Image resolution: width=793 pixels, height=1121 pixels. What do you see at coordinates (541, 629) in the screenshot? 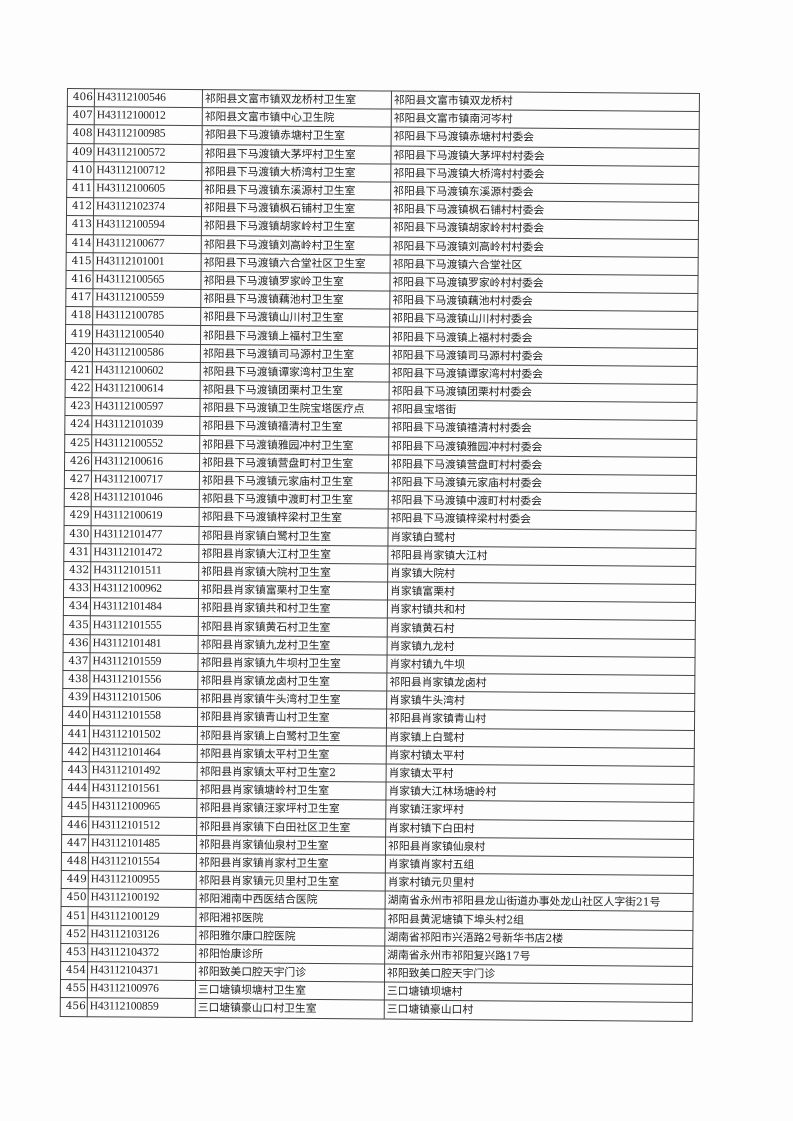
I see `institution-address: 肖家镇黄石村` at bounding box center [541, 629].